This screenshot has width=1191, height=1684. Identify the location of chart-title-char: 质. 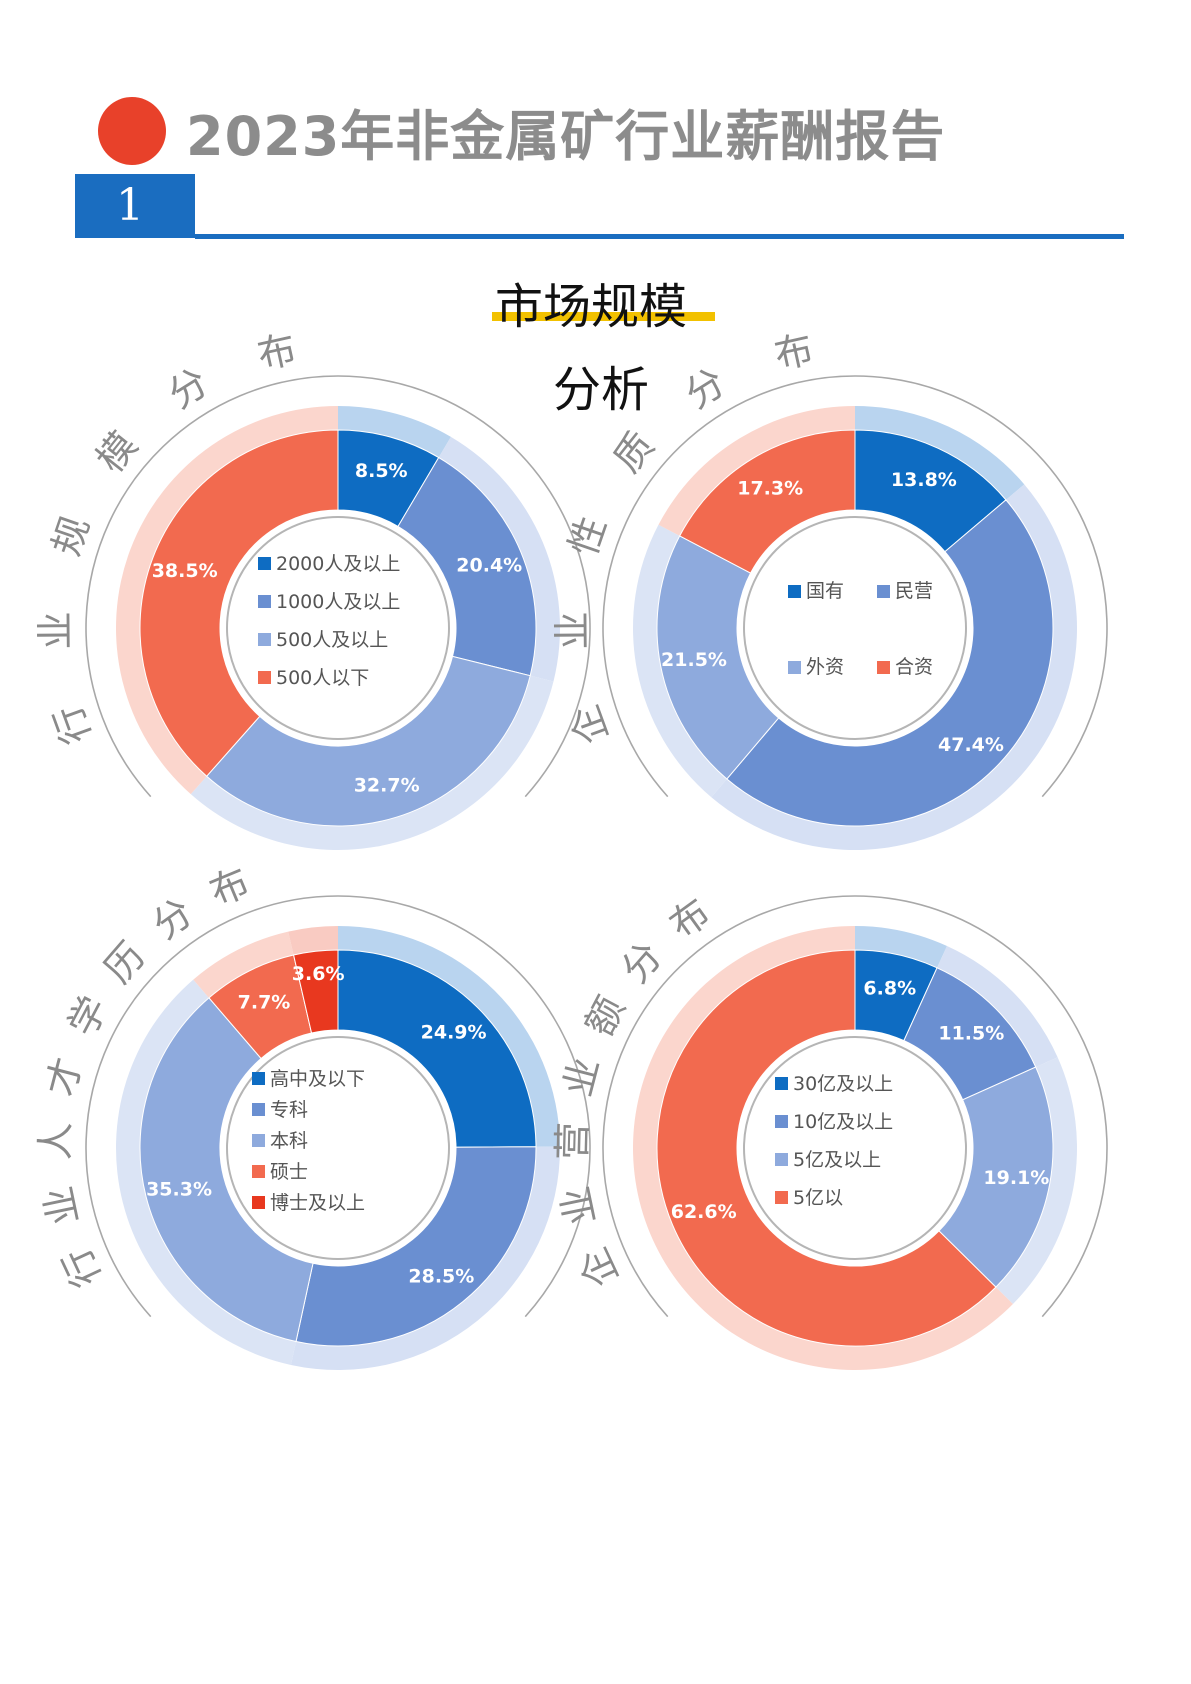
(634, 452).